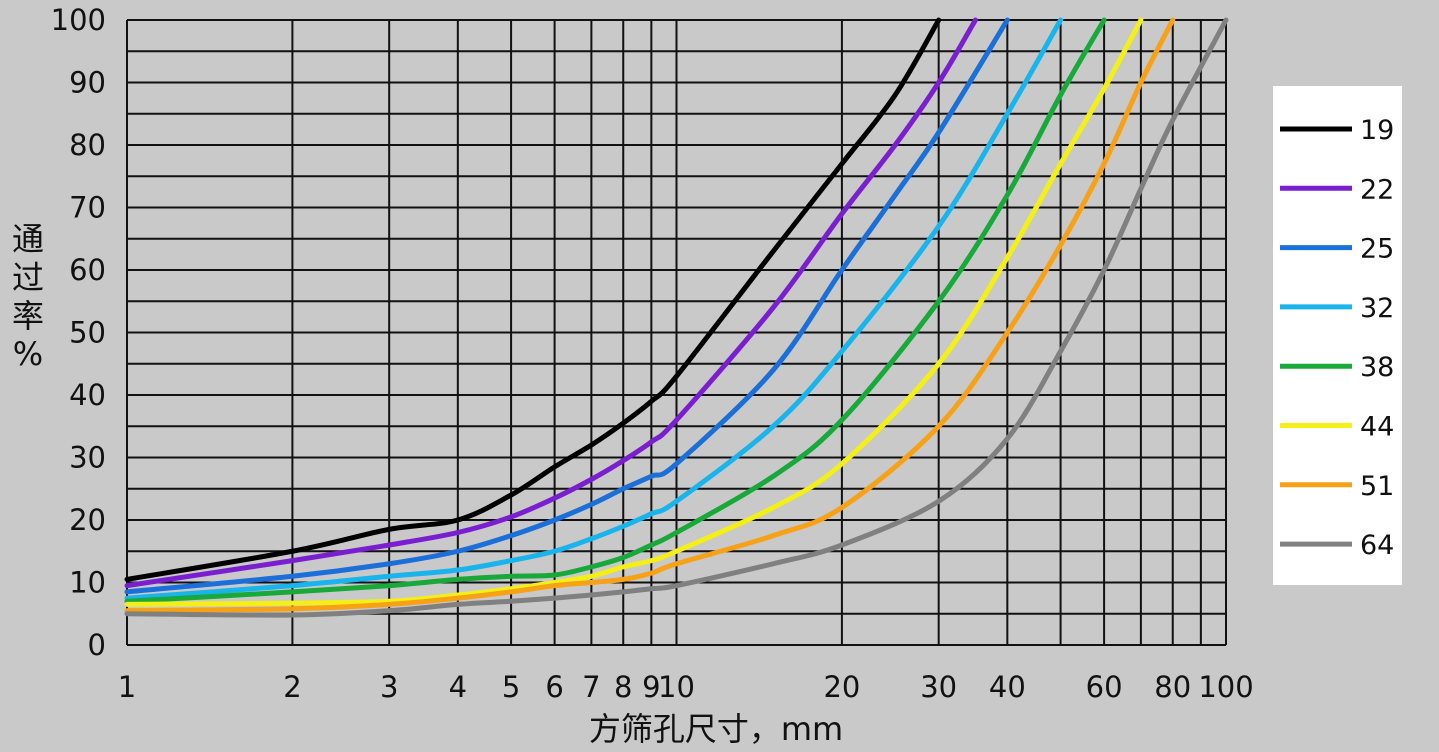 Image resolution: width=1439 pixels, height=752 pixels. Describe the element at coordinates (1377, 308) in the screenshot. I see `legend-label-32: 32` at that location.